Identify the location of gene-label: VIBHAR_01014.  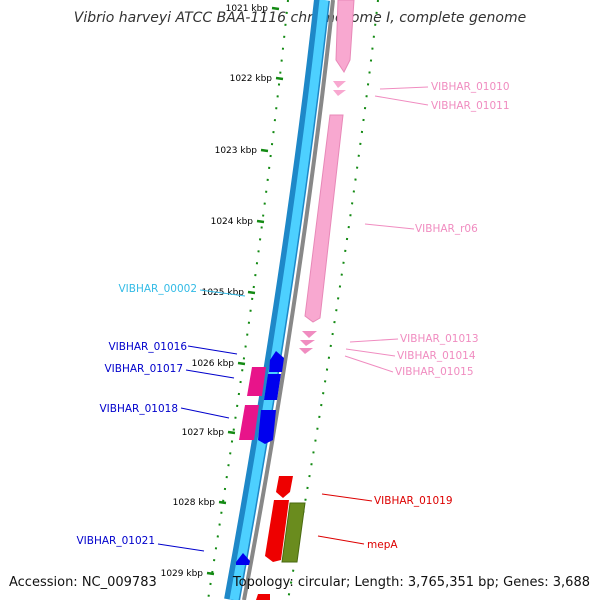
(436, 356).